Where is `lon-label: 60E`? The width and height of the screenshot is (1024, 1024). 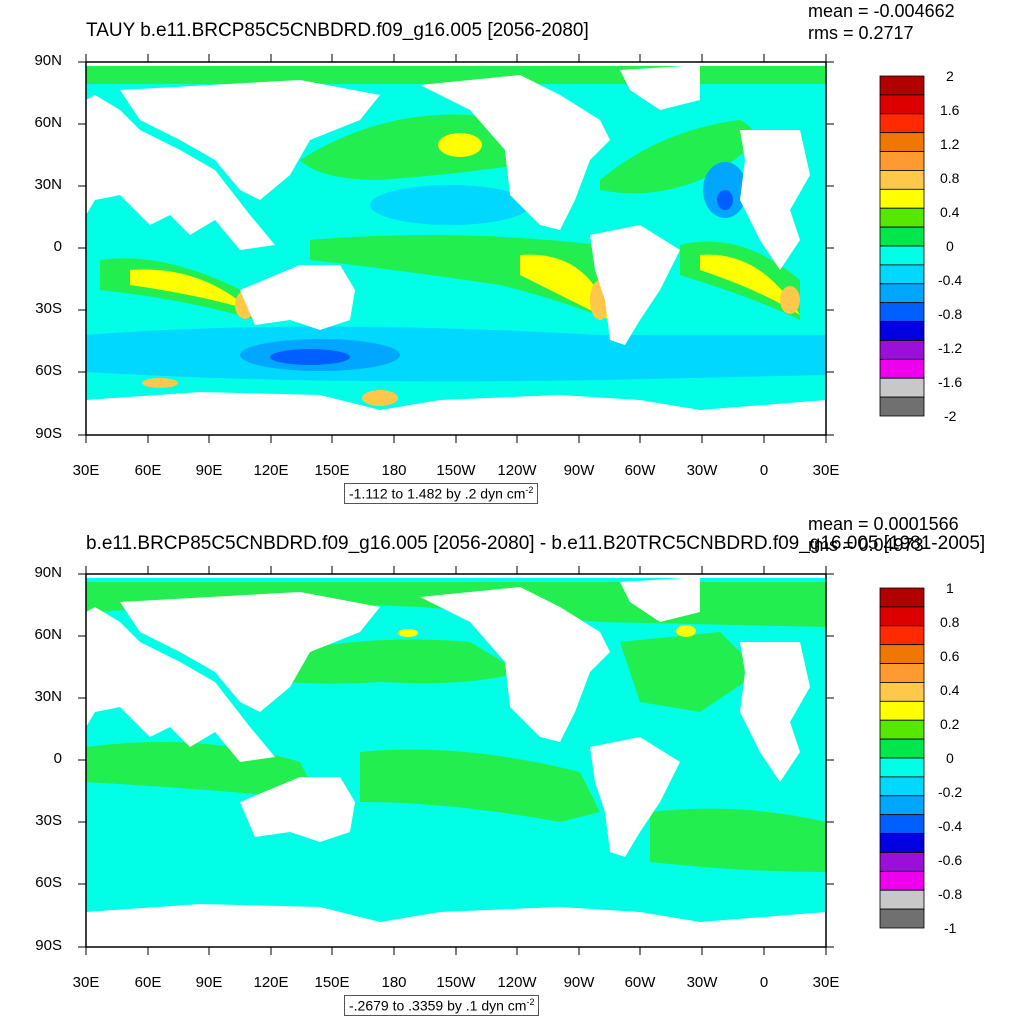
lon-label: 60E is located at coordinates (148, 982).